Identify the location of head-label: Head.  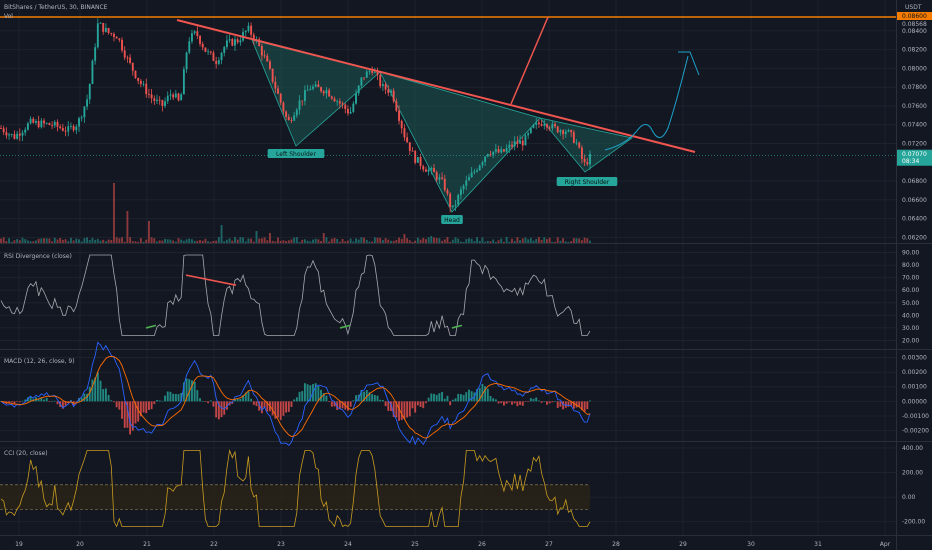
(452, 220).